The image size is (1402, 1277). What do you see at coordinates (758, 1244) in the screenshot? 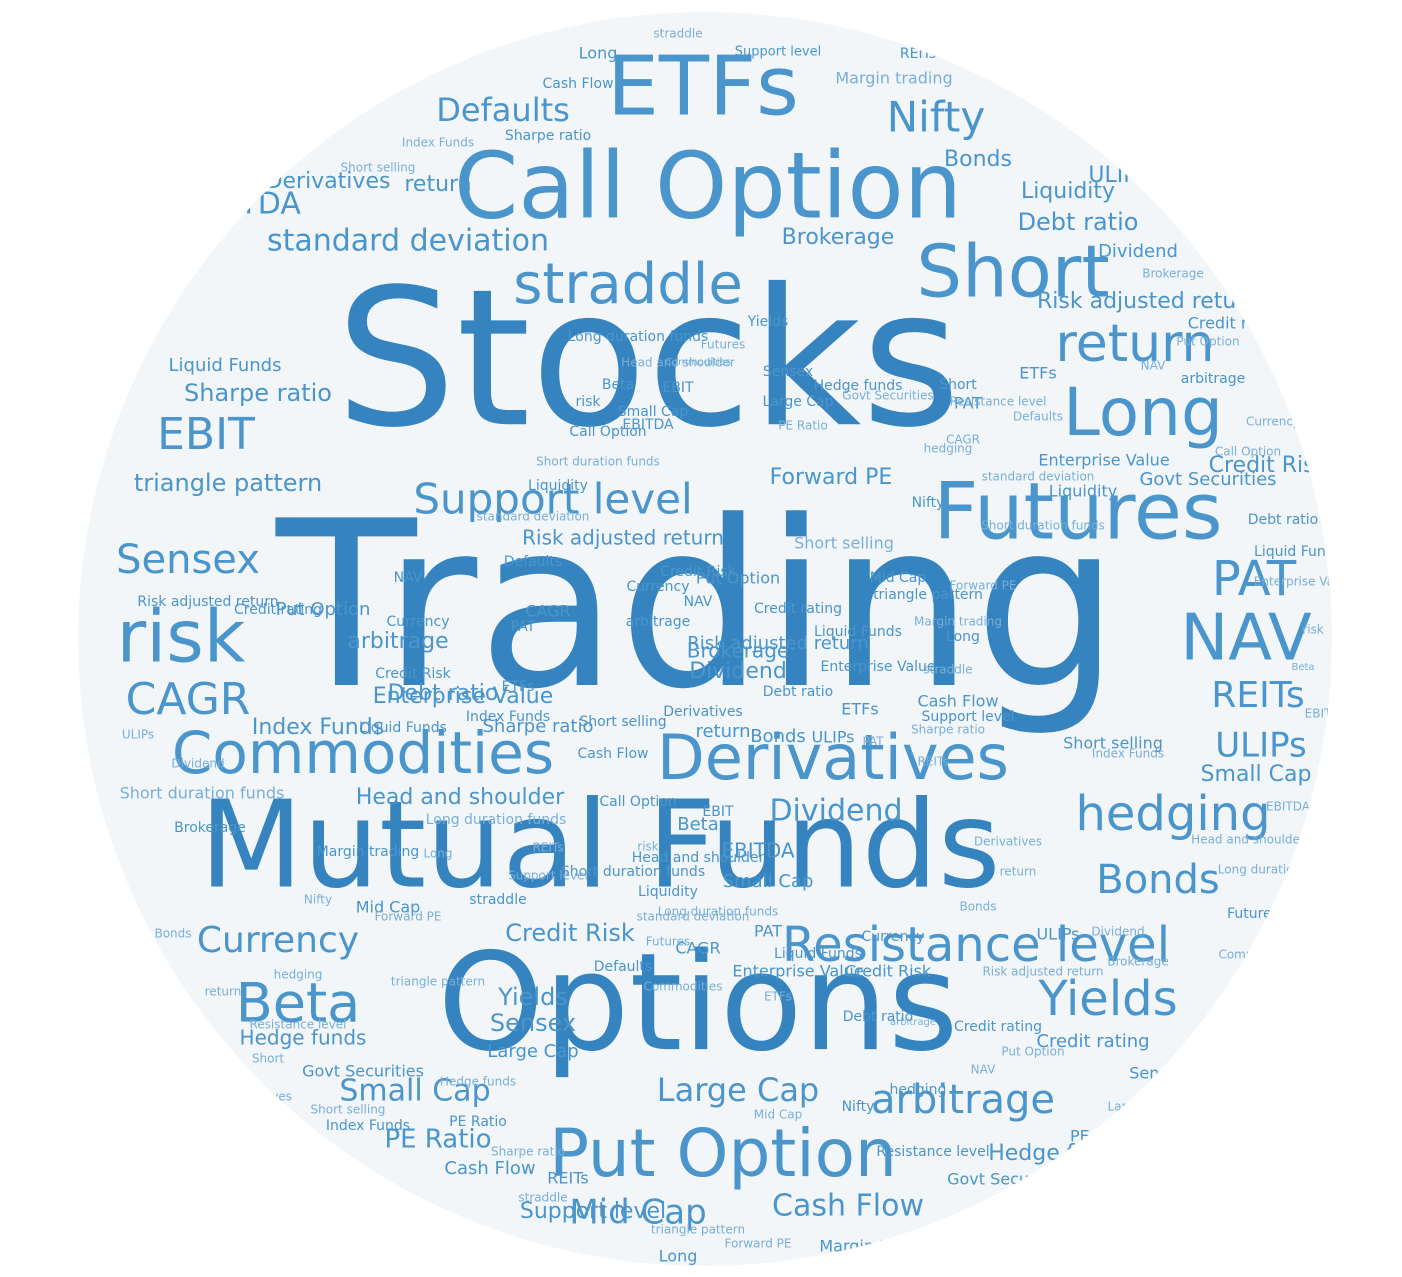
I see `word-forward-pe-repeat-53: Forward PE` at bounding box center [758, 1244].